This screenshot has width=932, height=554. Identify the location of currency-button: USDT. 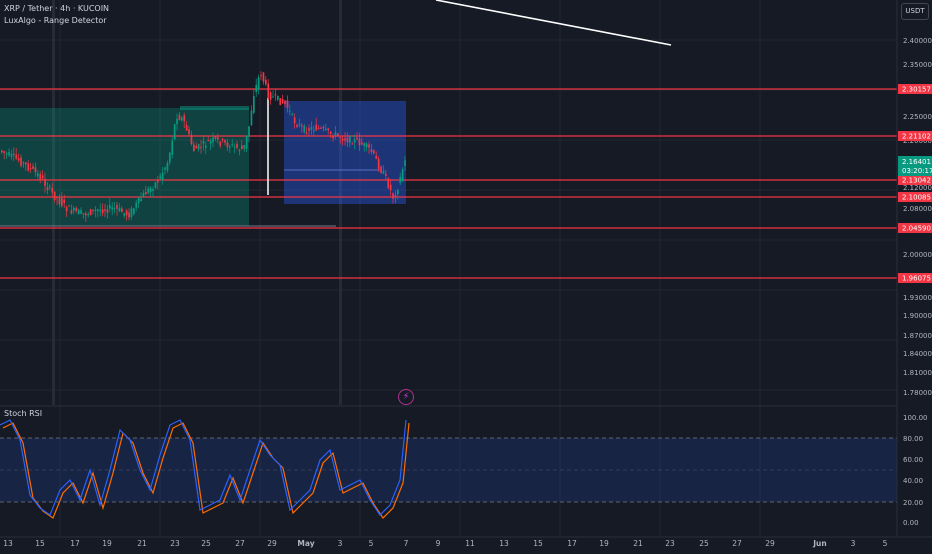
(915, 11).